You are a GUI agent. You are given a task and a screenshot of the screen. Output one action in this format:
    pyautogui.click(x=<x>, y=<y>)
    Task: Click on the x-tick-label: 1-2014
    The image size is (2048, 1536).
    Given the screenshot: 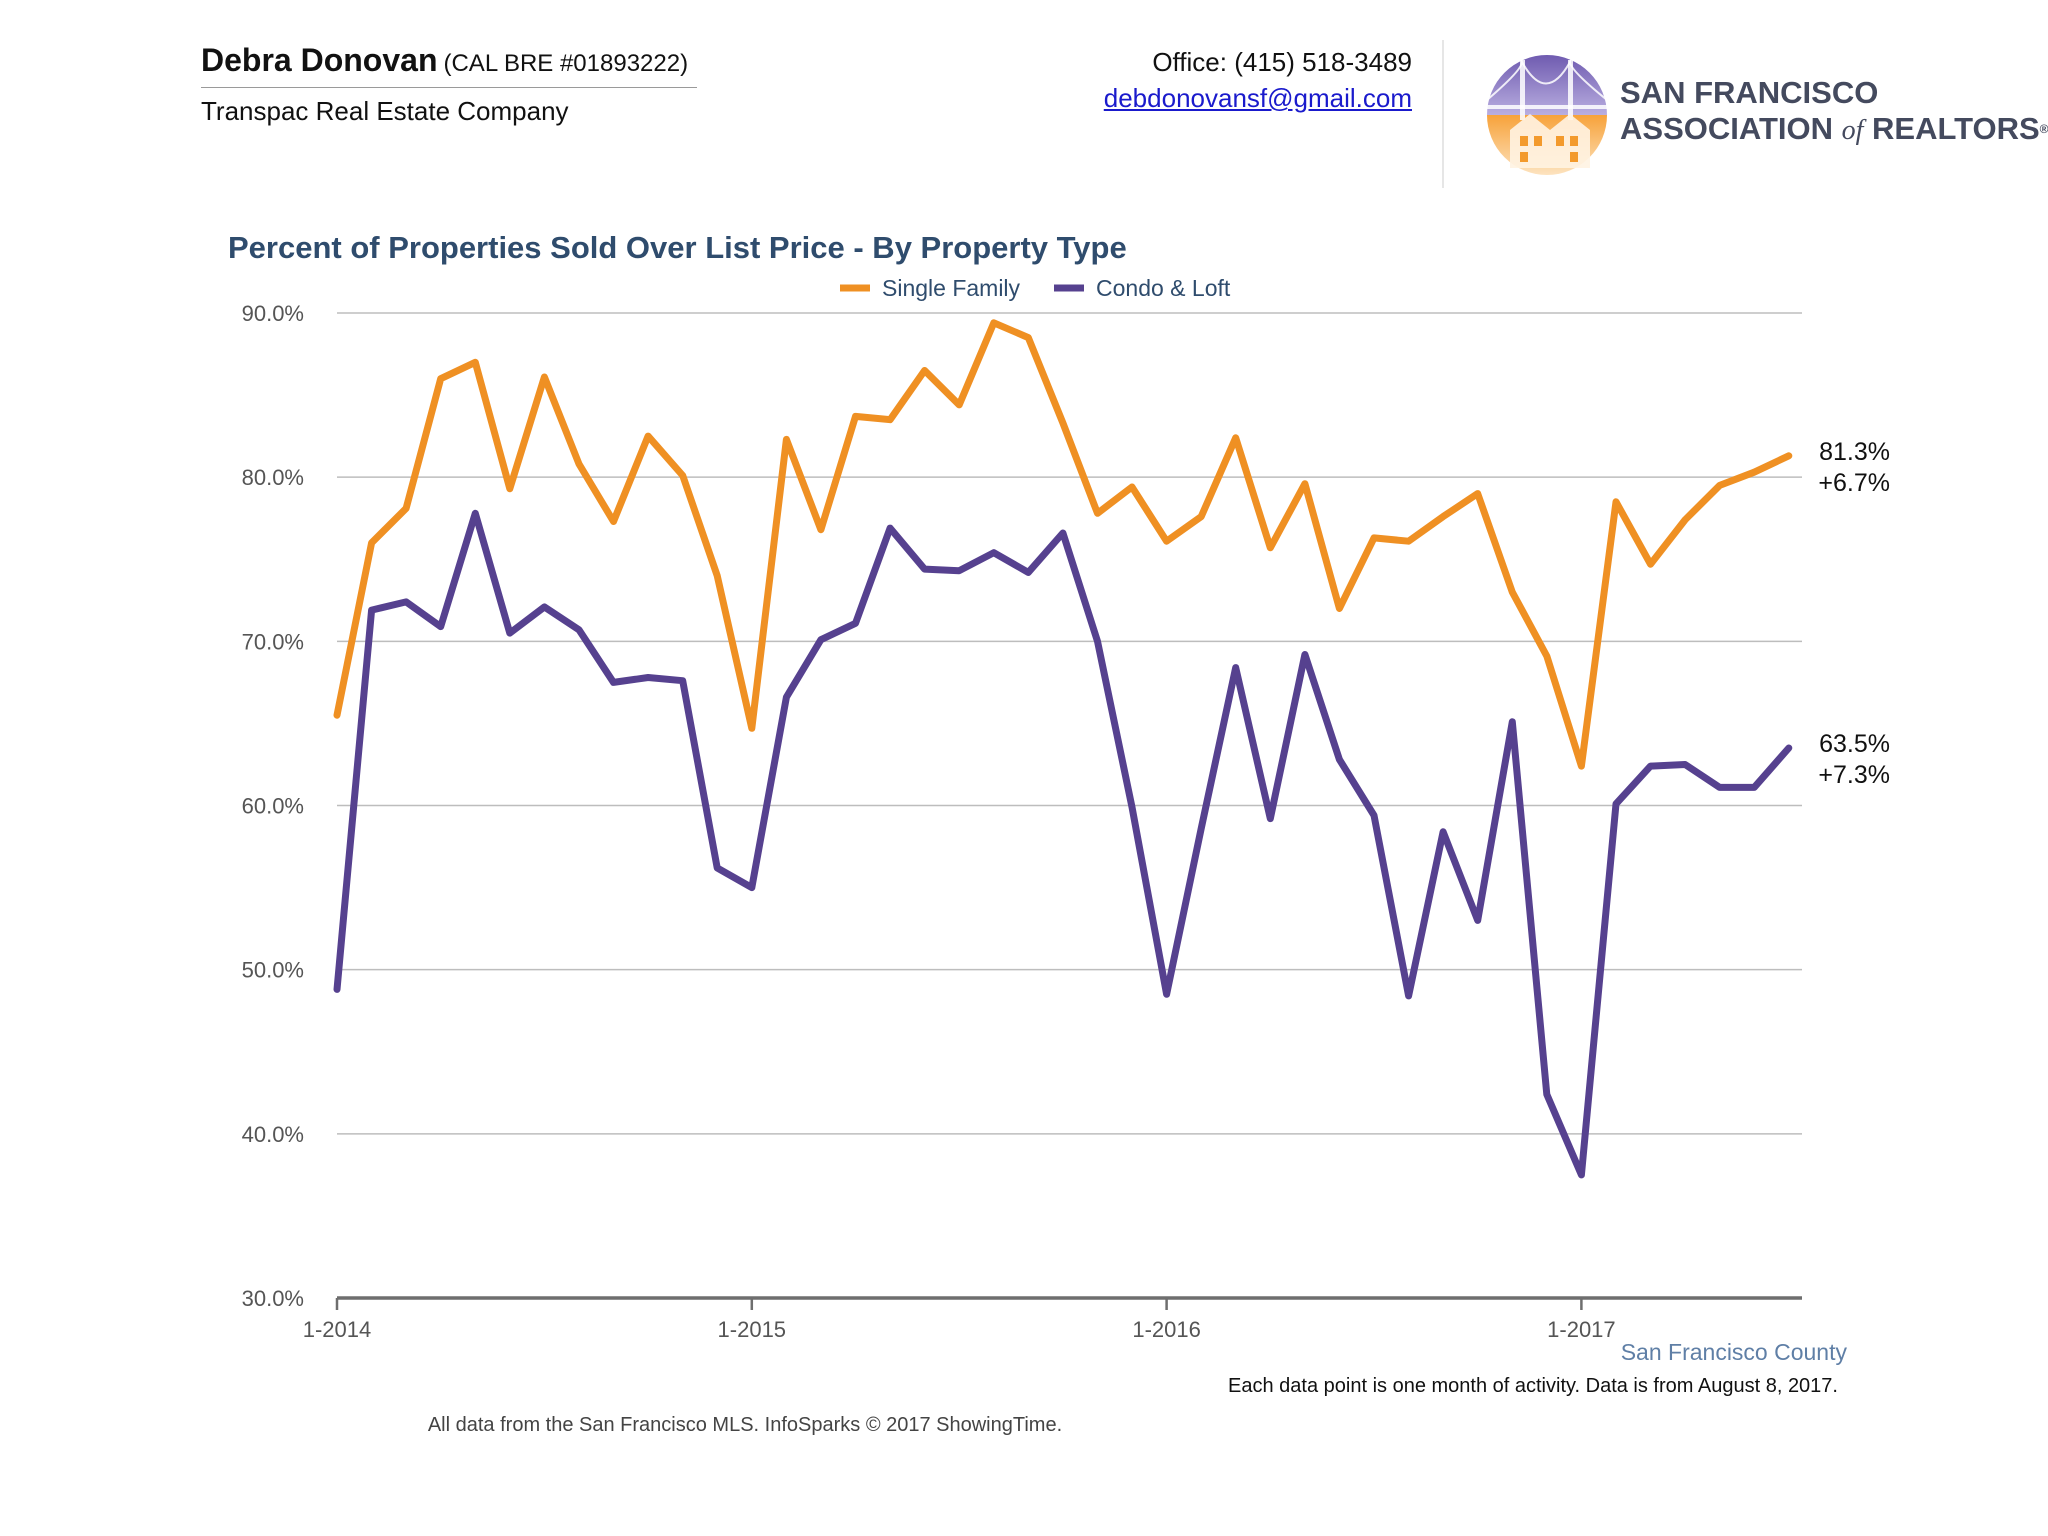 What is the action you would take?
    pyautogui.click(x=337, y=1329)
    